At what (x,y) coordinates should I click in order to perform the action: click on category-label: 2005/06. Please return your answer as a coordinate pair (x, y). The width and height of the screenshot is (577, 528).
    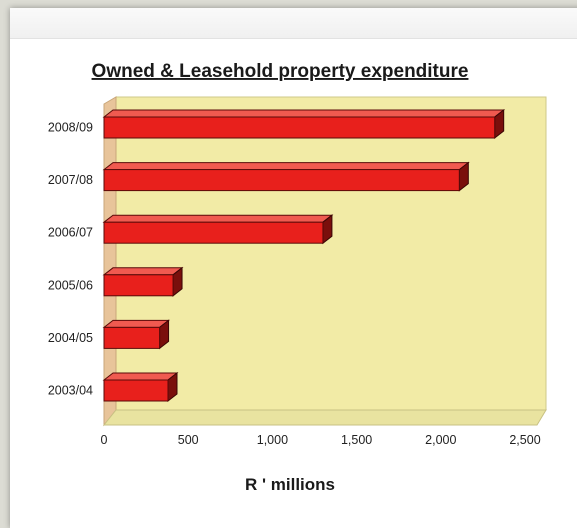
    Looking at the image, I should click on (70, 285).